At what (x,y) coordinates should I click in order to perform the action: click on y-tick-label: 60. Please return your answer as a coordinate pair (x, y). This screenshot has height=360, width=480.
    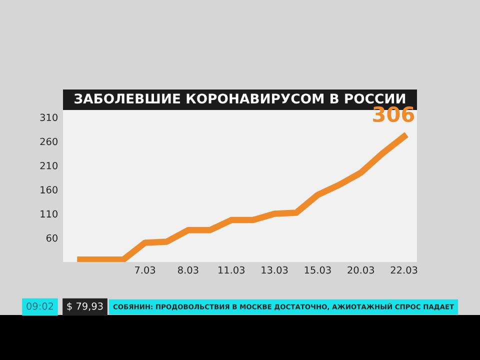
    Looking at the image, I should click on (52, 238).